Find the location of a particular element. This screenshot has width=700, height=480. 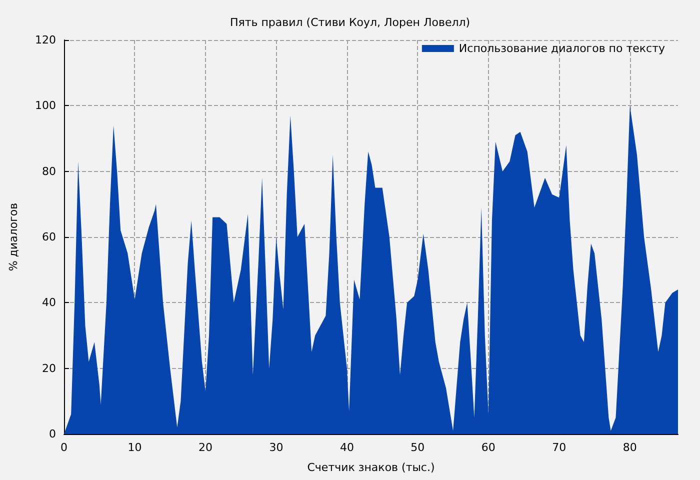

y-tick-label: 80 is located at coordinates (49, 171).